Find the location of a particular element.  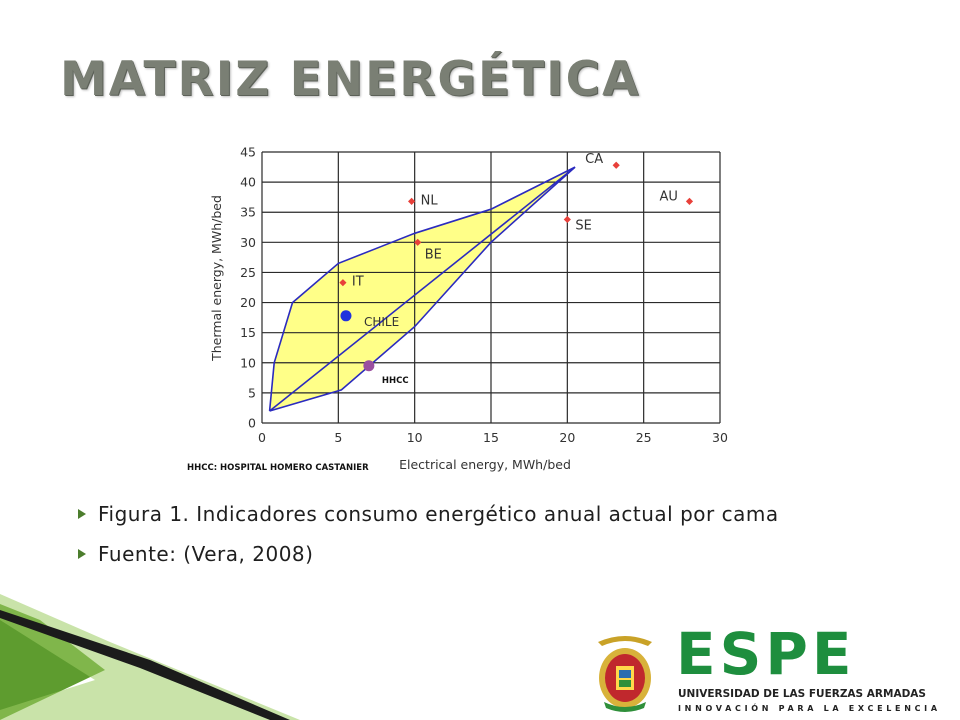

point-label-ca: CA is located at coordinates (594, 159).